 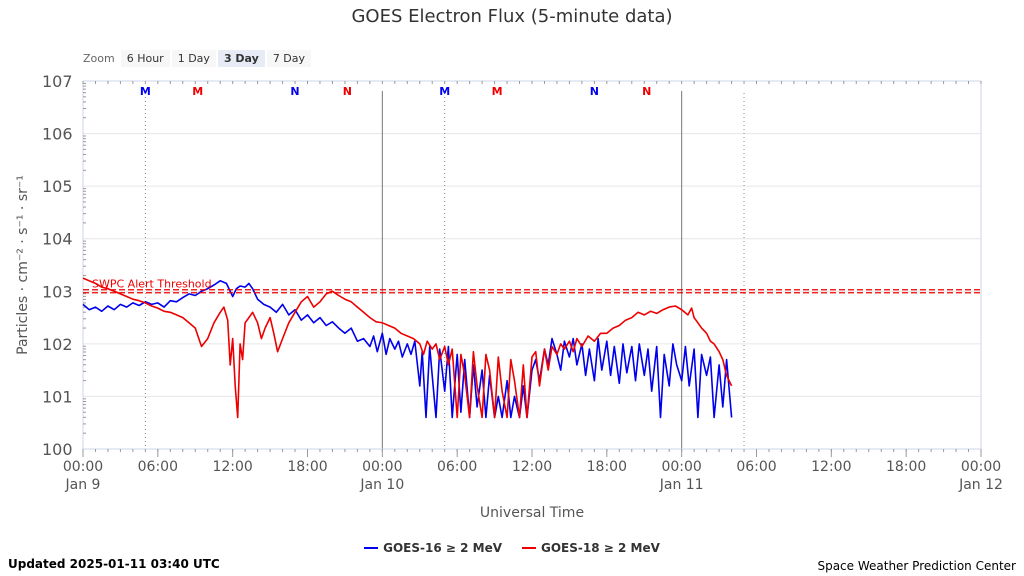 What do you see at coordinates (529, 548) in the screenshot?
I see `legend-swatch-goes18` at bounding box center [529, 548].